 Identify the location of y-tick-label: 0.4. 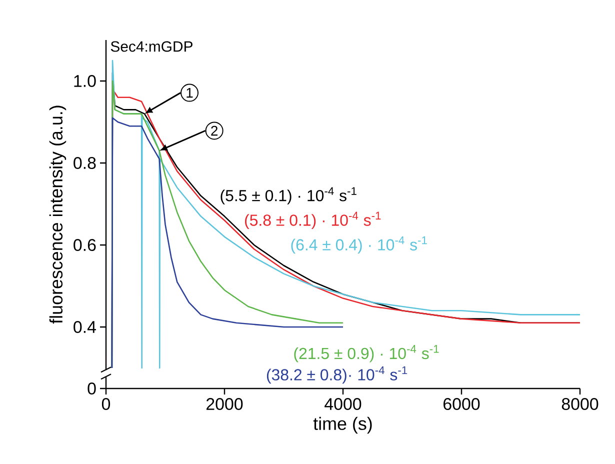
(85, 327).